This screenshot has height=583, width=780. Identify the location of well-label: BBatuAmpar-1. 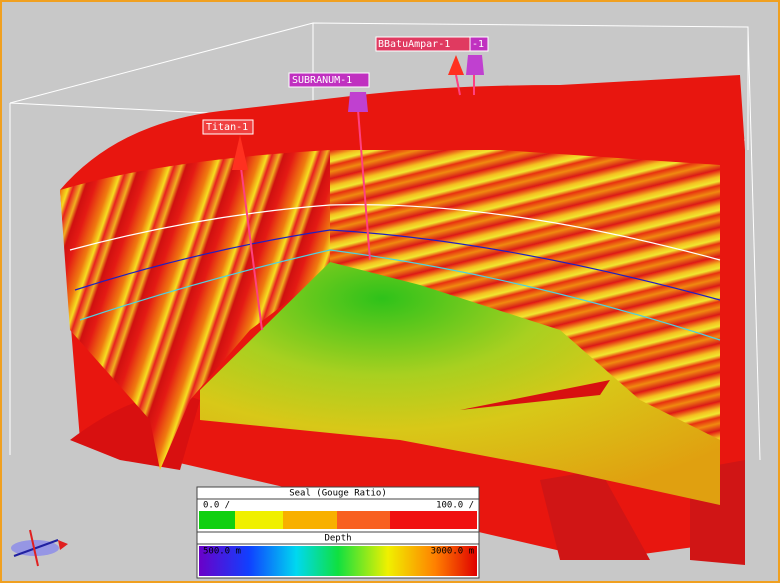
(414, 44).